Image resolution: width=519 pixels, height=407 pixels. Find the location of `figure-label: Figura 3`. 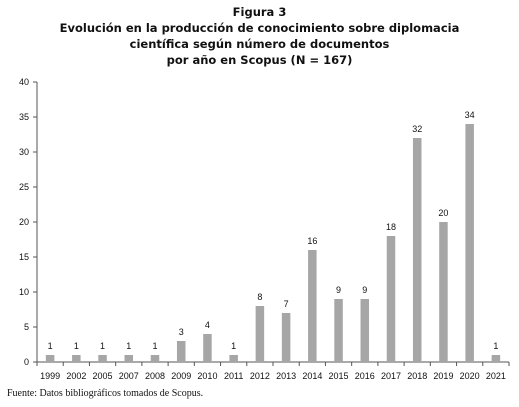

figure-label: Figura 3 is located at coordinates (259, 12).